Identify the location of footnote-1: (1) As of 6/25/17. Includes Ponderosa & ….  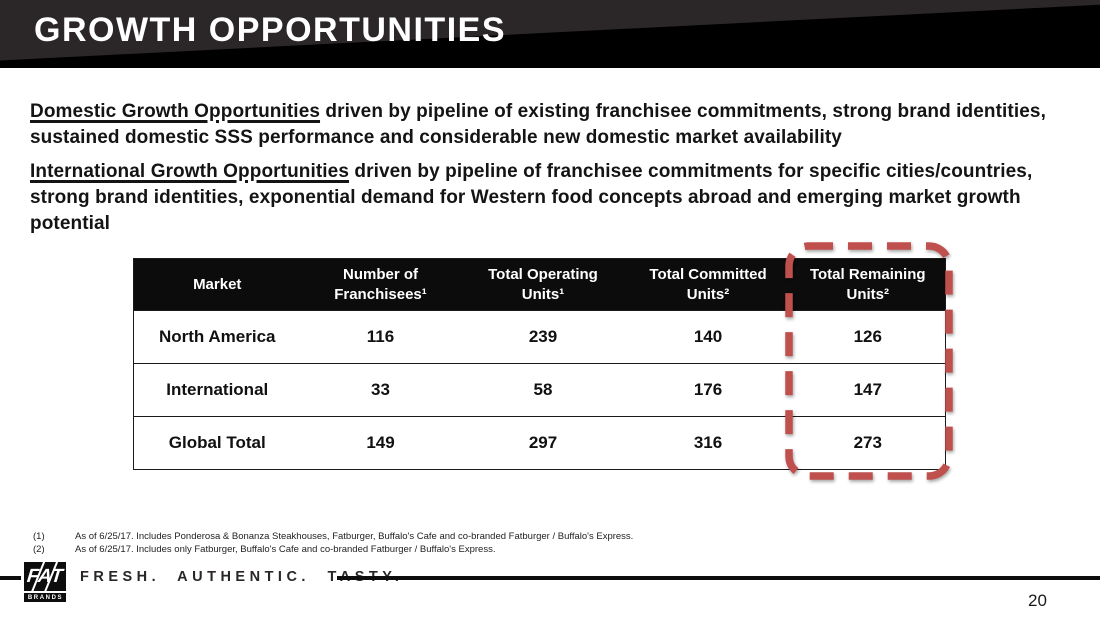
(333, 537).